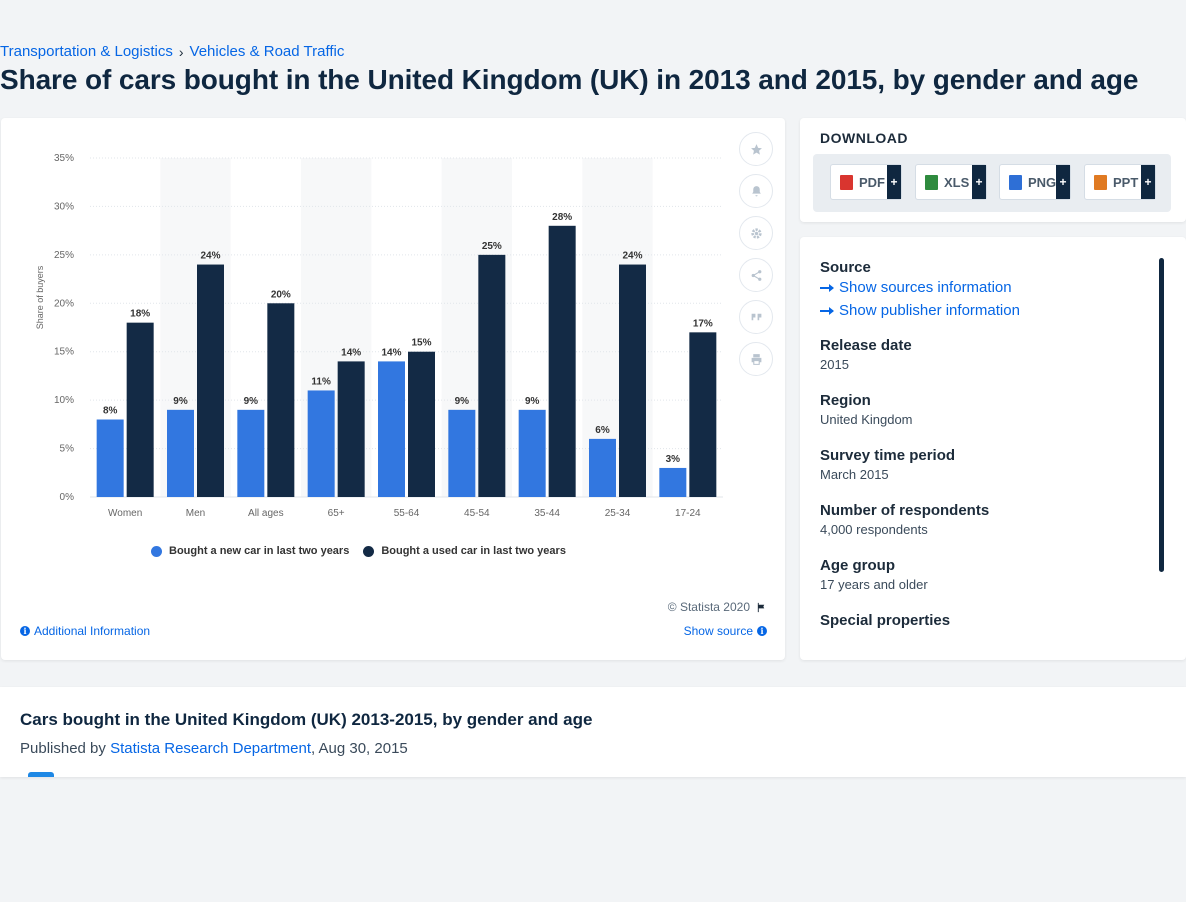  Describe the element at coordinates (1100, 182) in the screenshot. I see `ppt-file-icon` at that location.